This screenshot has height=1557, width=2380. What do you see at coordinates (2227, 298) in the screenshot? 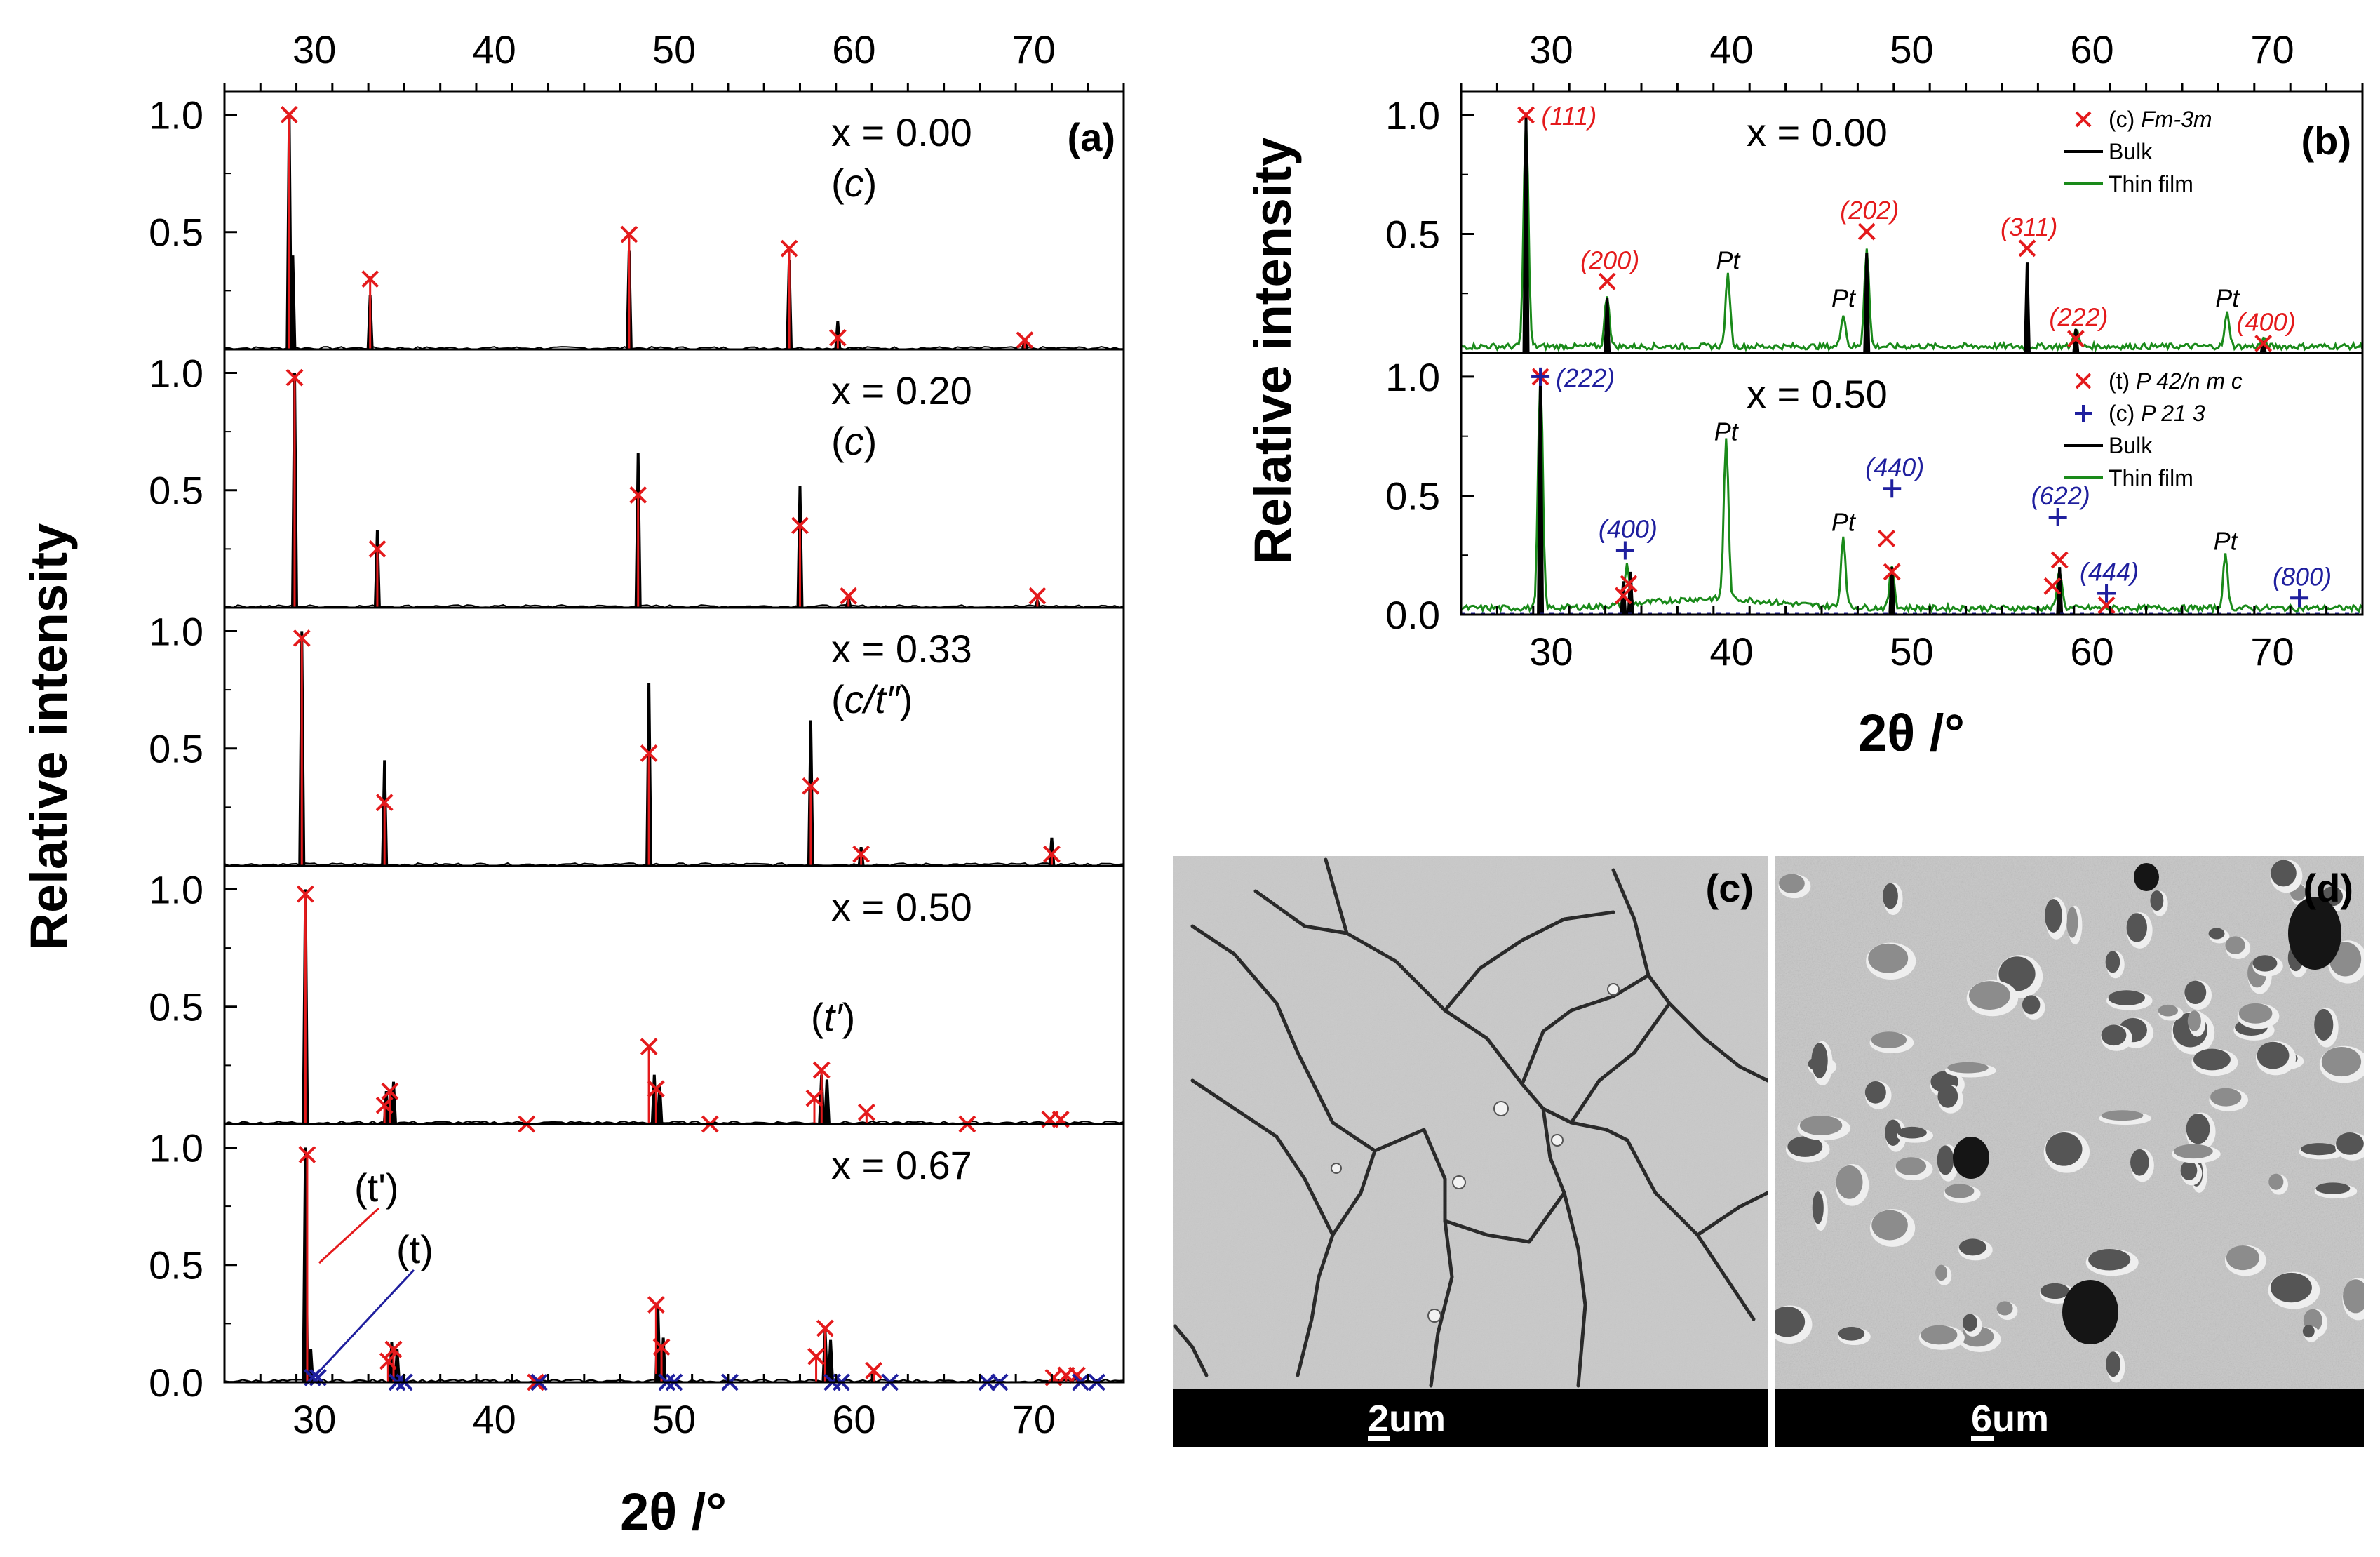
I see `chart-b-panel-0-pt-label-2: Pt` at bounding box center [2227, 298].